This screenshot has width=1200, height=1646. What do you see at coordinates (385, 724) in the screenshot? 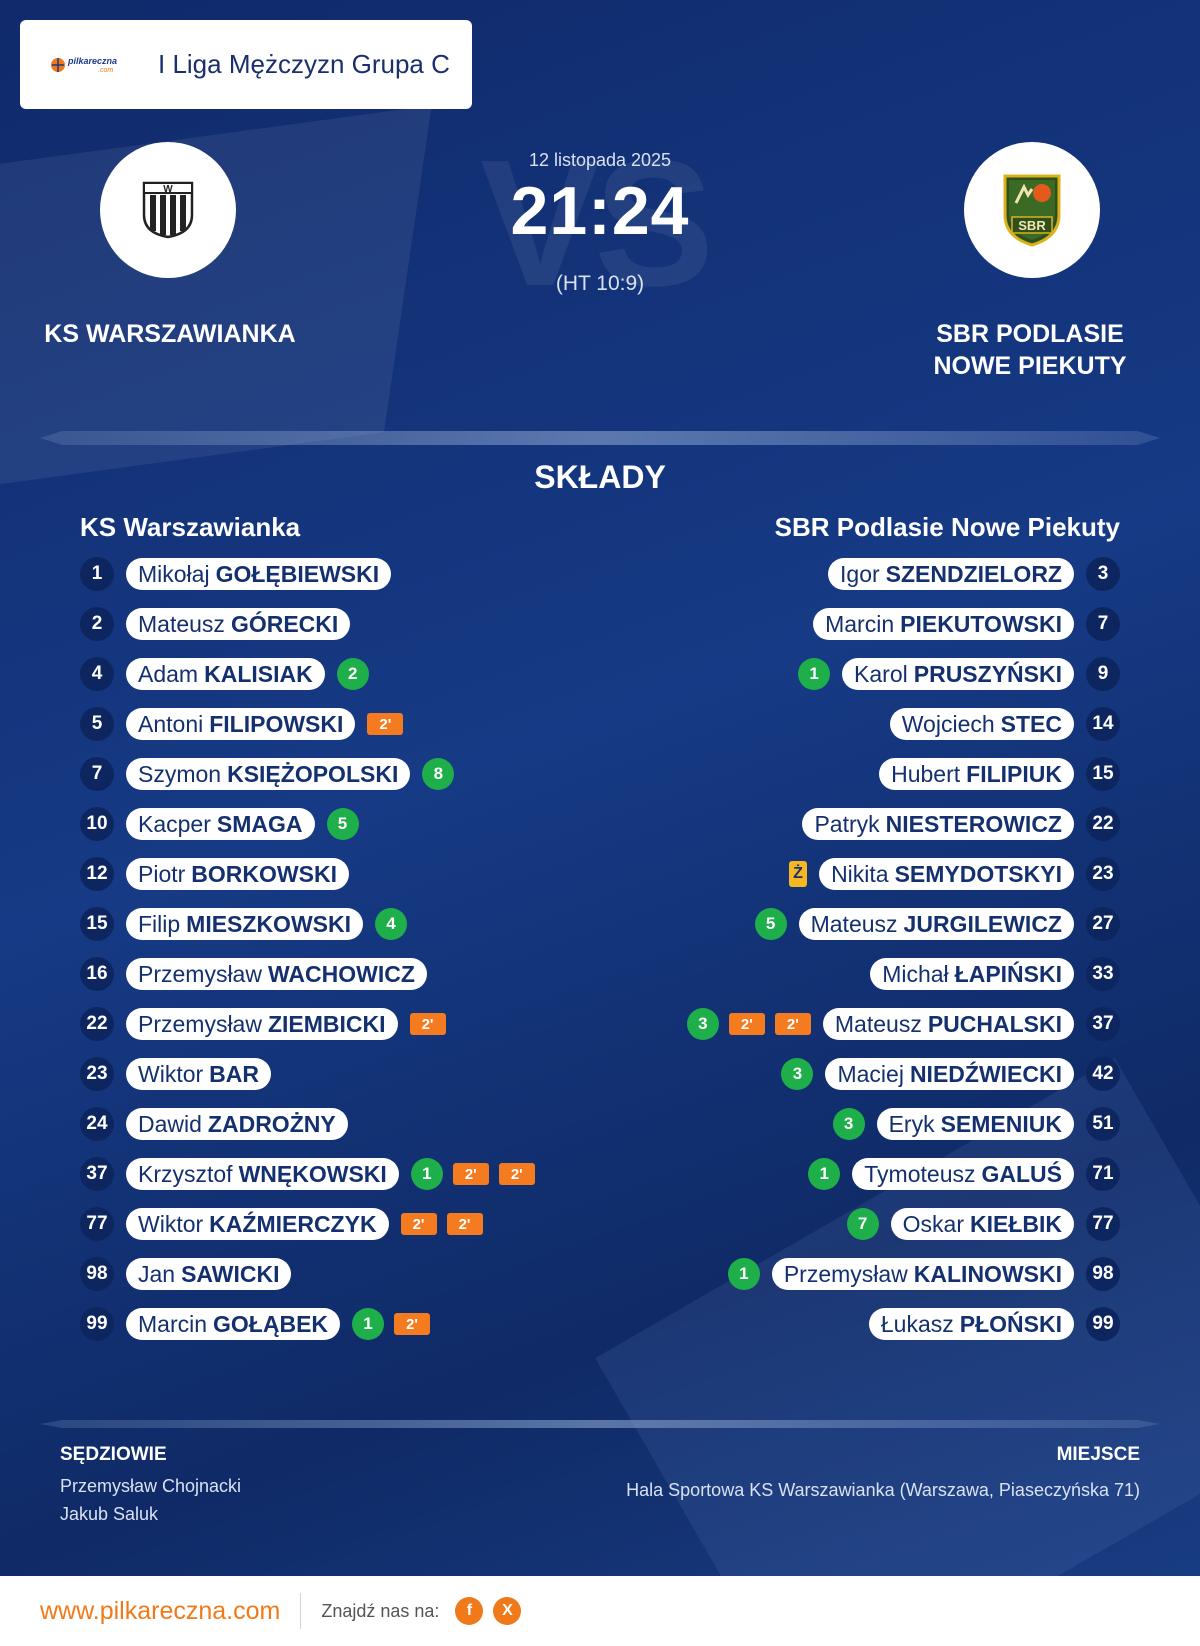
I see `player-events: 2'` at bounding box center [385, 724].